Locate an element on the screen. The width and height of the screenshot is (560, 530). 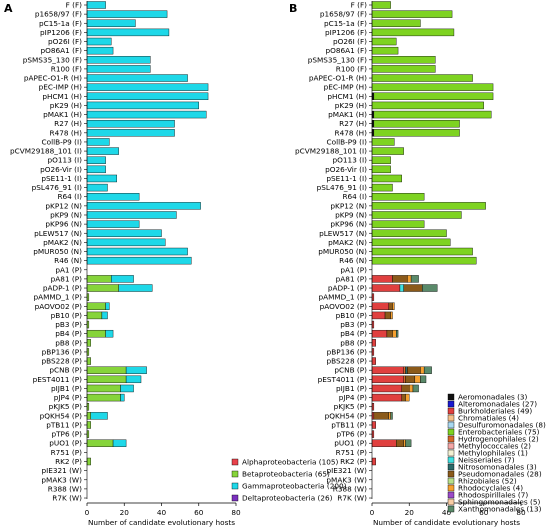
category-label: pCNB (P) is located at coordinates (350, 370).